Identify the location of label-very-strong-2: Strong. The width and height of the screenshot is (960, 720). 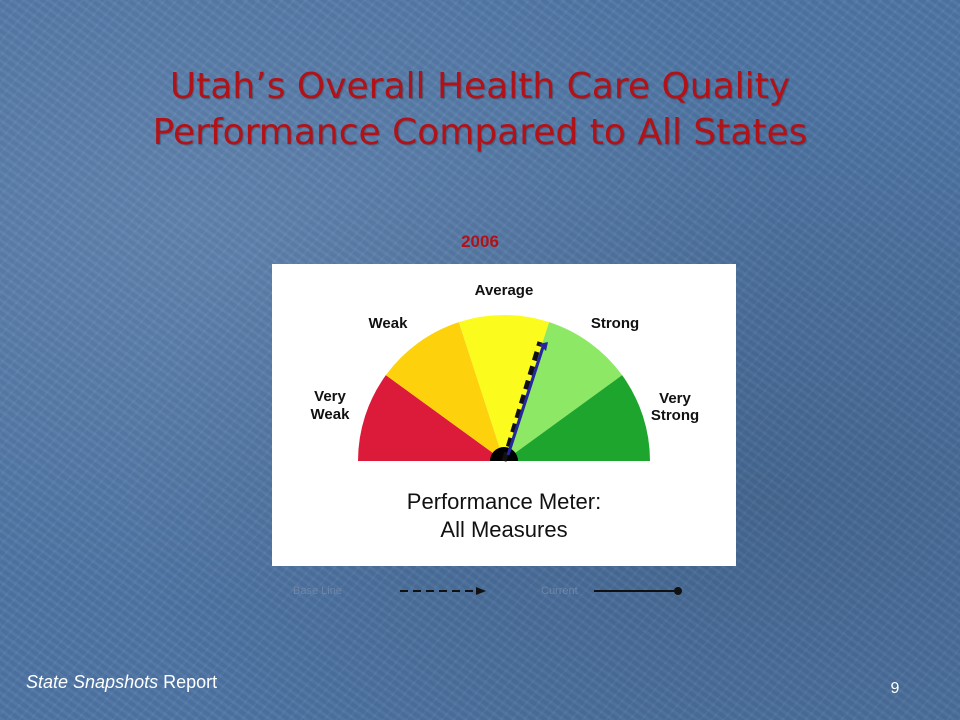
(675, 415).